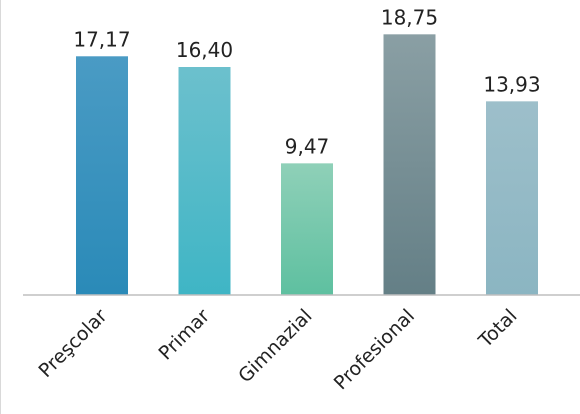  Describe the element at coordinates (374, 349) in the screenshot. I see `category-label-profesional: Profesional` at that location.